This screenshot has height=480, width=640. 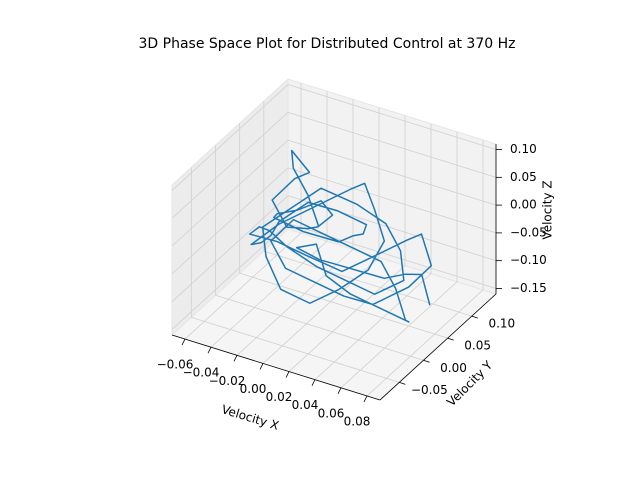 What do you see at coordinates (523, 177) in the screenshot?
I see `z-tick-label: 0.05` at bounding box center [523, 177].